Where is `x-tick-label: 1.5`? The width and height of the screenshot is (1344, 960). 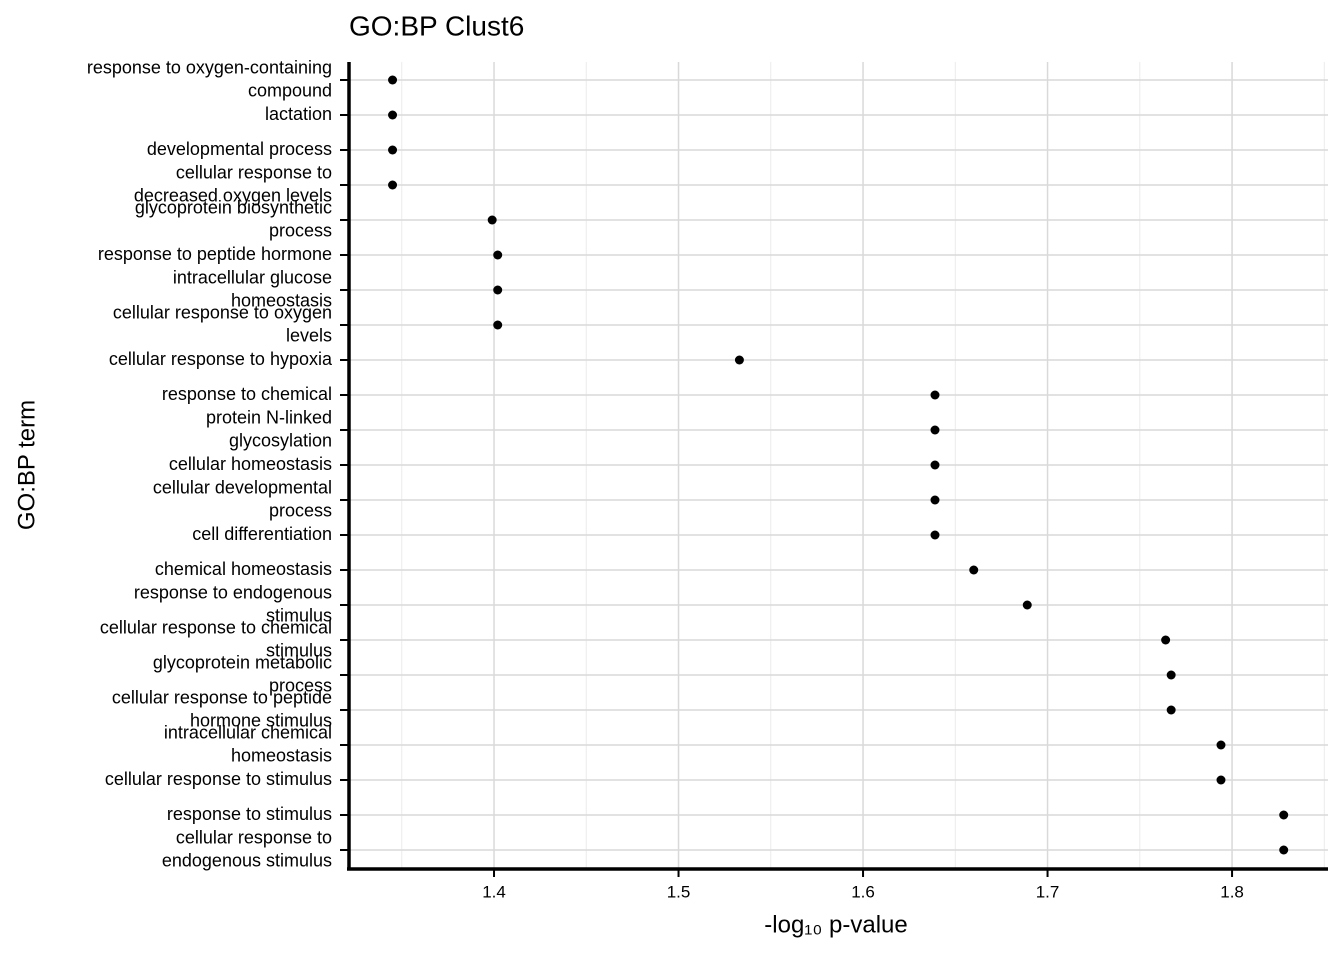
x-tick-label: 1.5 is located at coordinates (679, 891).